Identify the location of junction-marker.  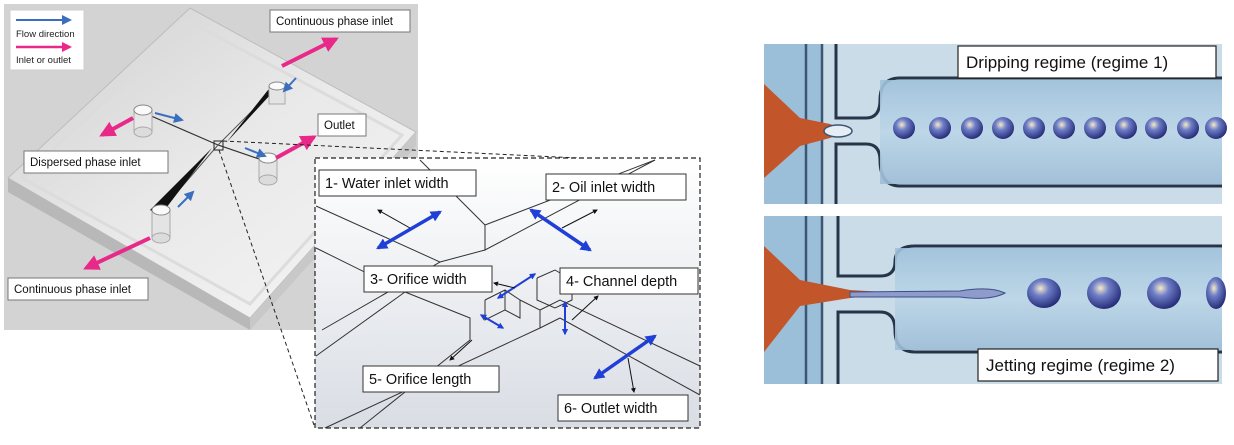
(218, 145).